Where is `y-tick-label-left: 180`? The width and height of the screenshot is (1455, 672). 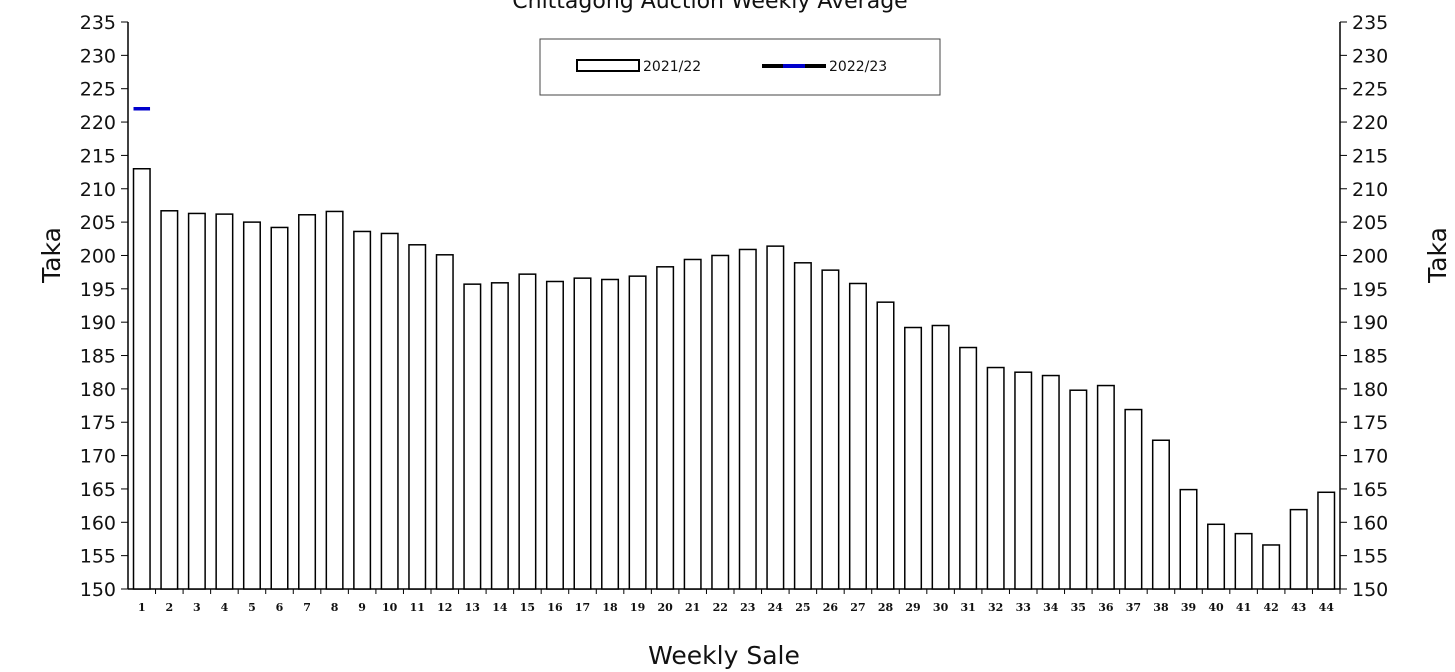
y-tick-label-left: 180 is located at coordinates (98, 390).